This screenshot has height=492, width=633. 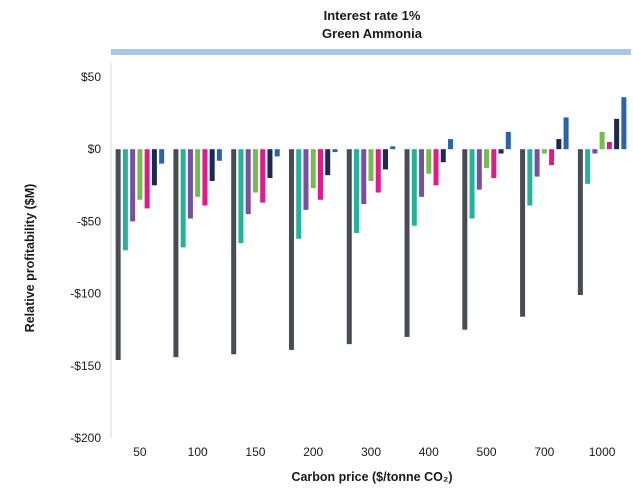 I want to click on x-tick-label: 500, so click(x=487, y=452).